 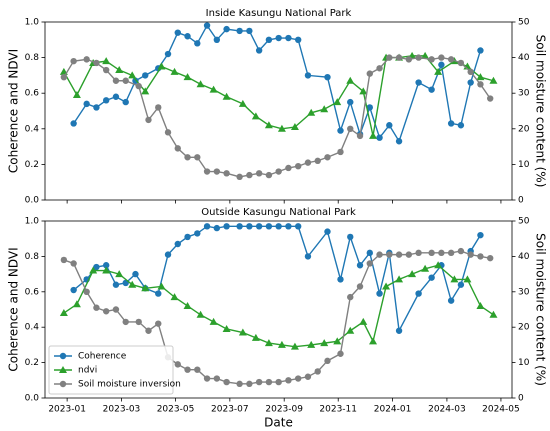 What do you see at coordinates (541, 309) in the screenshot?
I see `y2-axis-label: Soil moisture content (%)` at bounding box center [541, 309].